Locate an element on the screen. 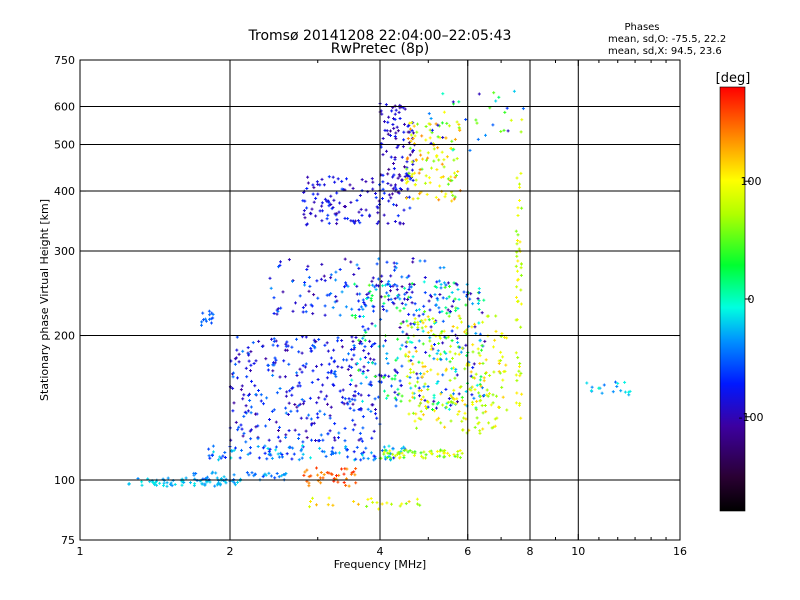  x-tick-label: 10 is located at coordinates (578, 551).